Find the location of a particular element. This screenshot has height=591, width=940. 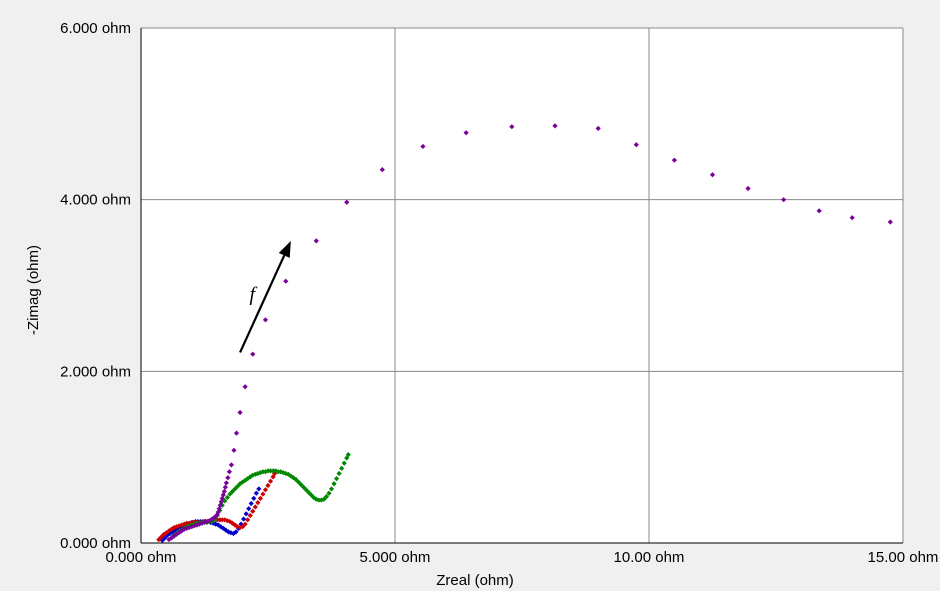

x-tick-label: 5.000 ohm is located at coordinates (395, 557).